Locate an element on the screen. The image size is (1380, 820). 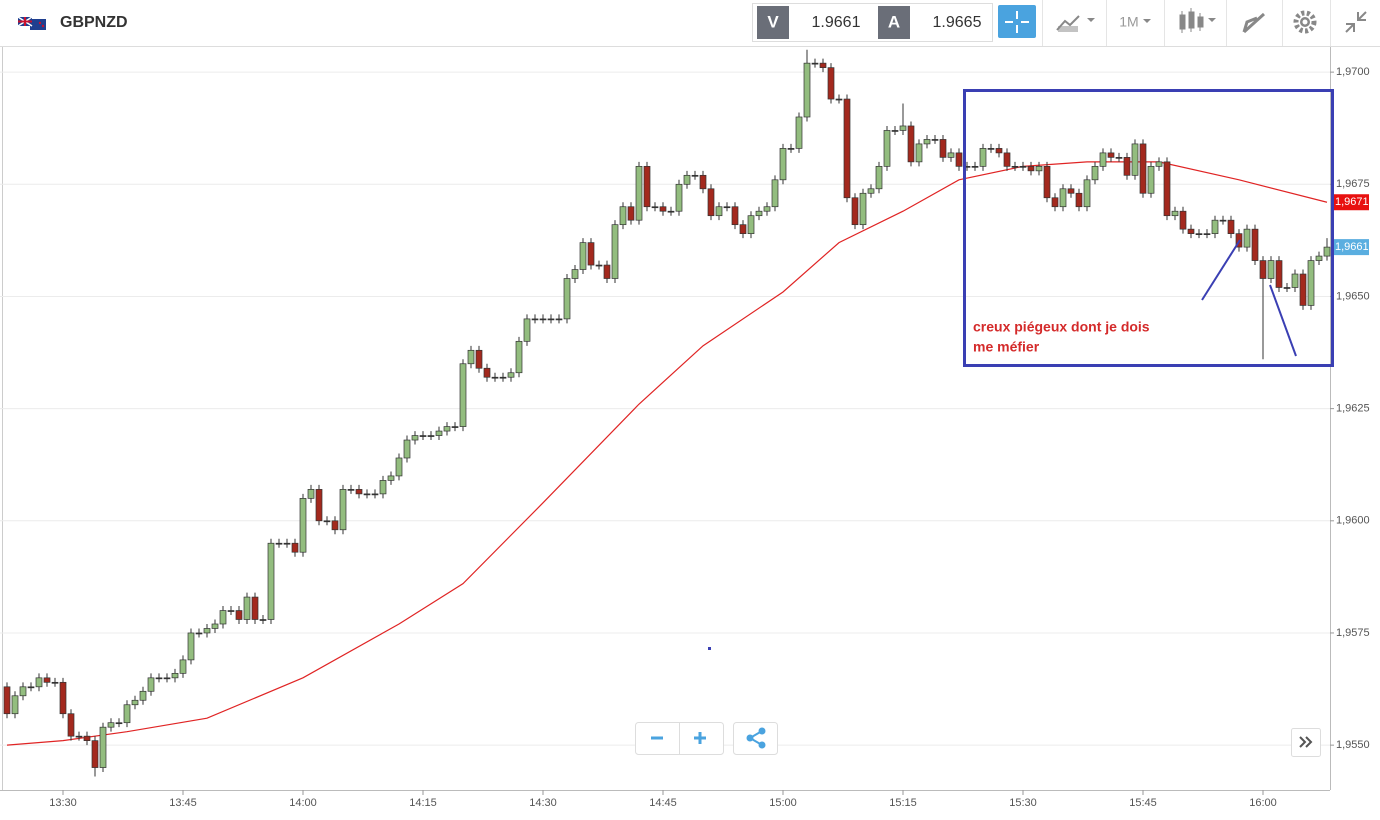
y-tick-label: 1,9575 is located at coordinates (1353, 633).